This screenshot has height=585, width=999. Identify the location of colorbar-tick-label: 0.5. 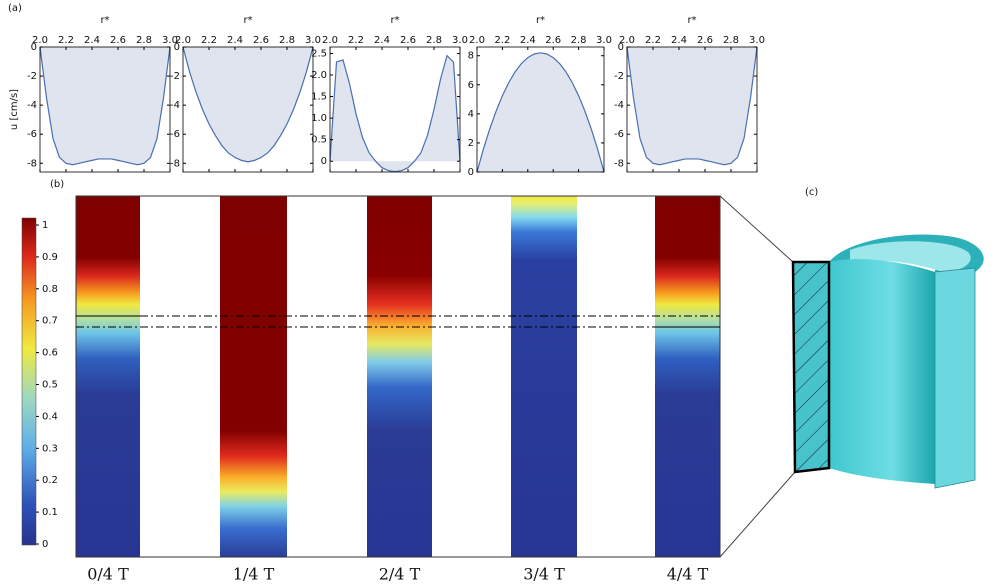
(50, 385).